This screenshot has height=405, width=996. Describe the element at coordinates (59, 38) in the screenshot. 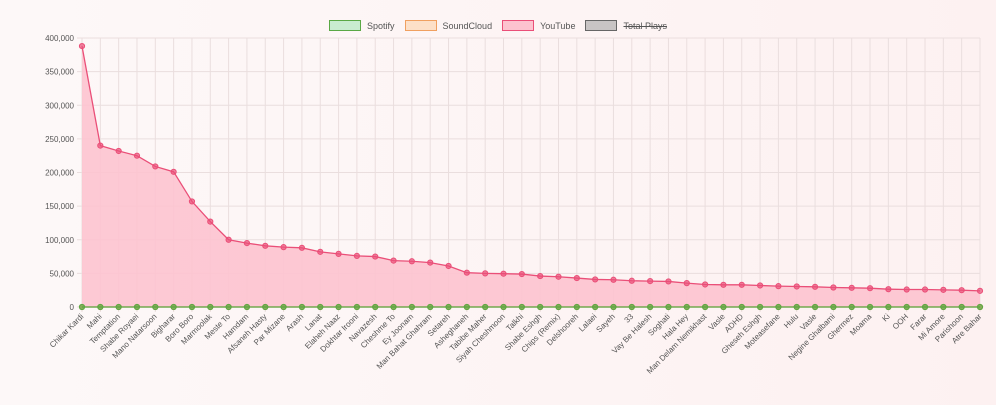

I see `y-tick-label: 400,000` at that location.